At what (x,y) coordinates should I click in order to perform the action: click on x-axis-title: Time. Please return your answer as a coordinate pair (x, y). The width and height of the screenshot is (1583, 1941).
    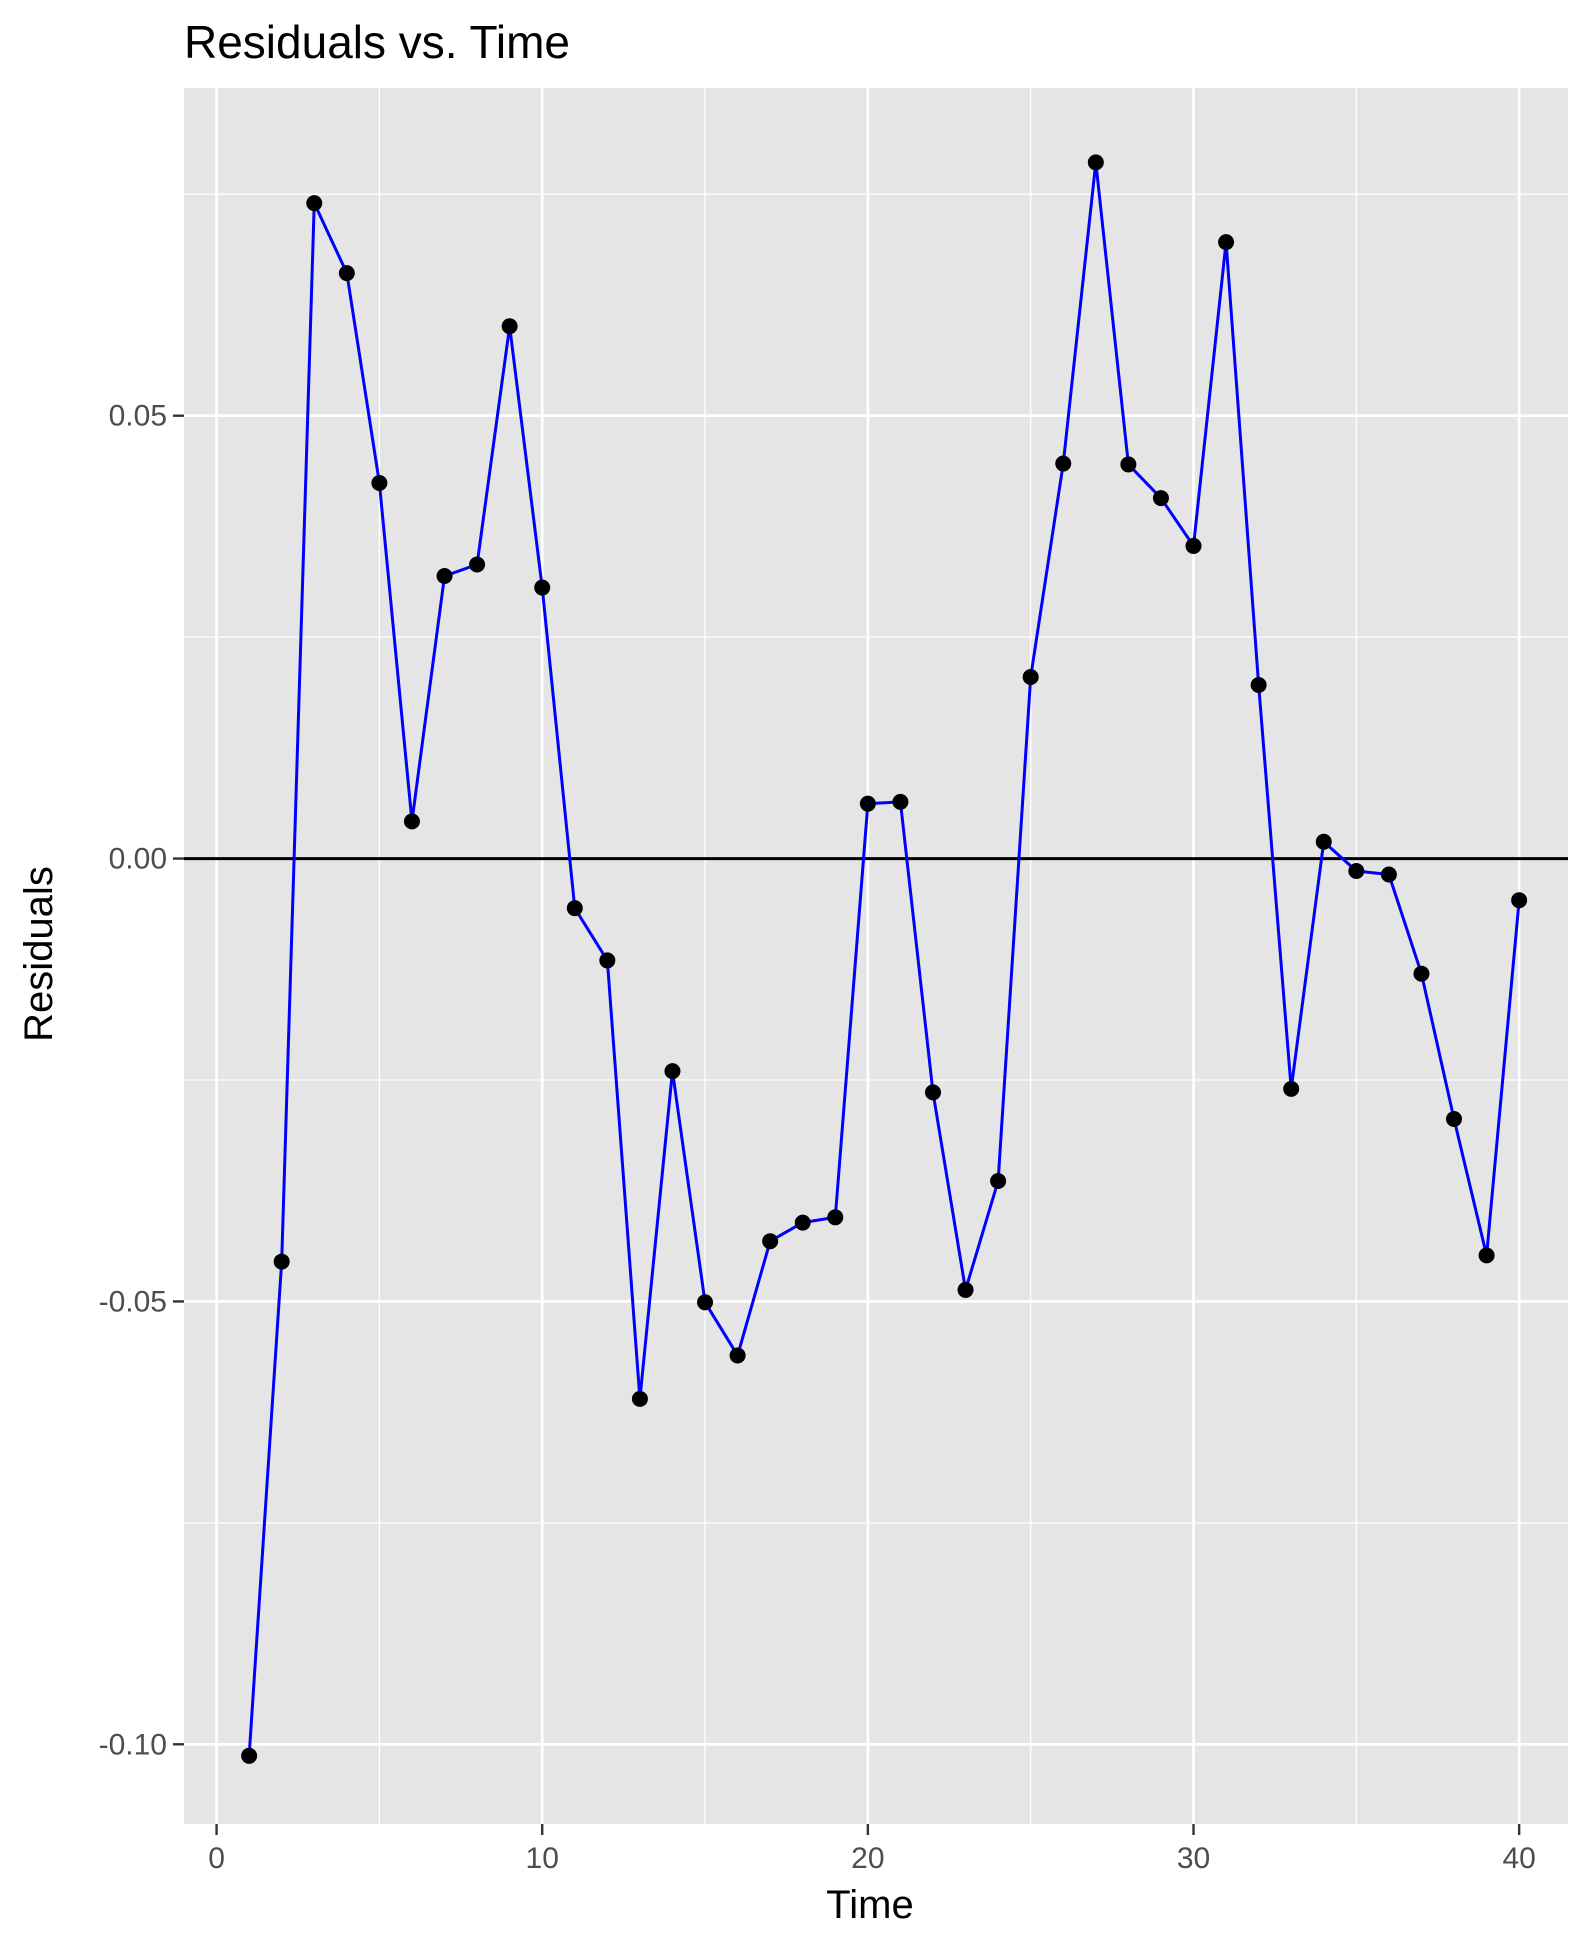
    Looking at the image, I should click on (869, 1905).